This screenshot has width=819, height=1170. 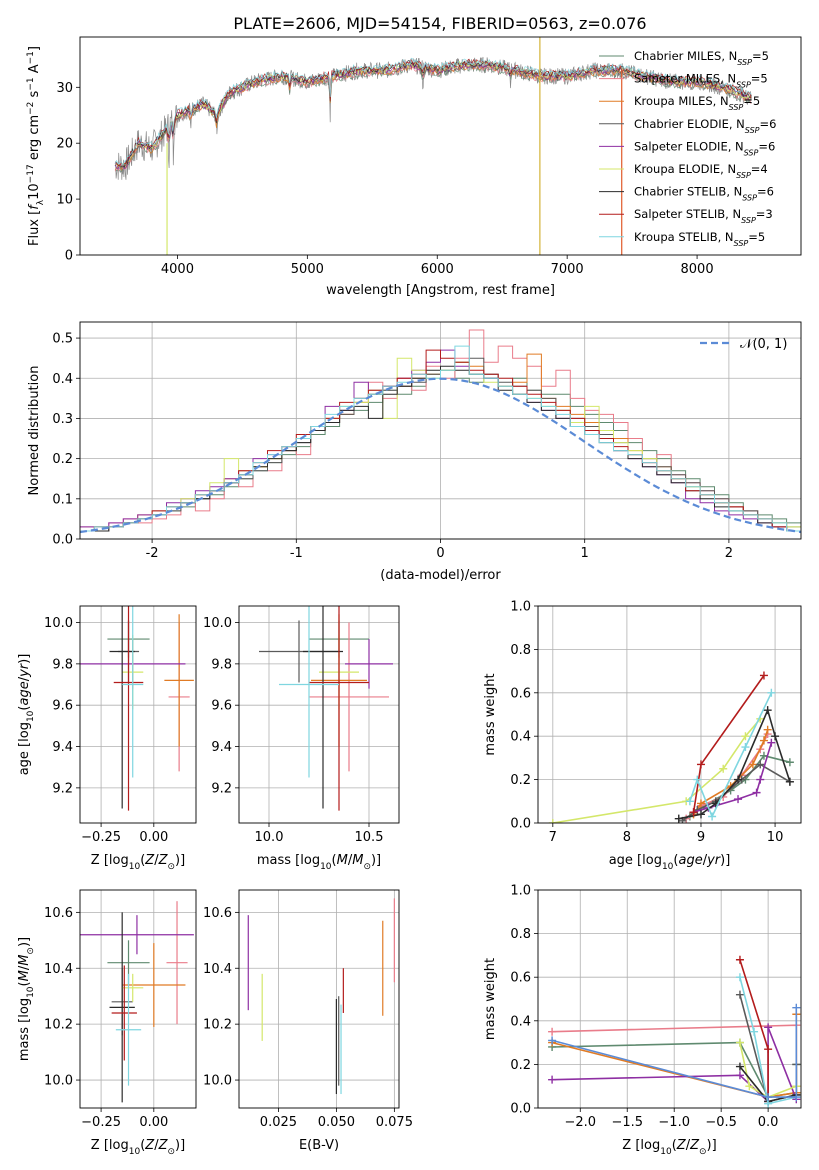 What do you see at coordinates (58, 913) in the screenshot?
I see `mass_vs_Z-ytick-label: 10.6` at bounding box center [58, 913].